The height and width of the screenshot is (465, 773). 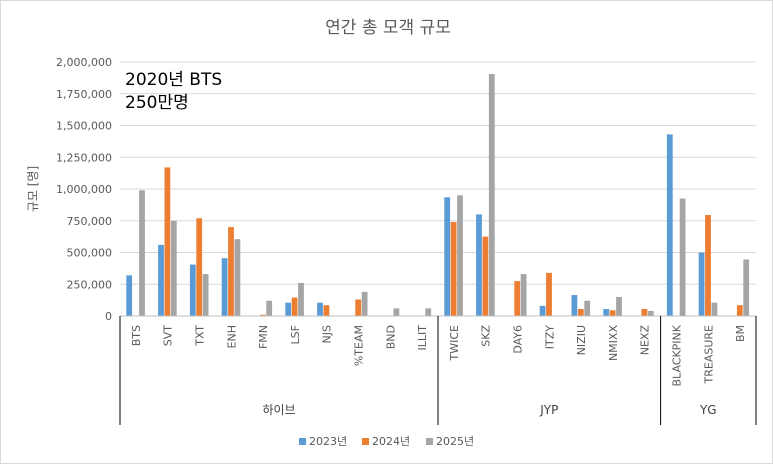 What do you see at coordinates (677, 355) in the screenshot?
I see `x-tick-label: BLACKPINK` at bounding box center [677, 355].